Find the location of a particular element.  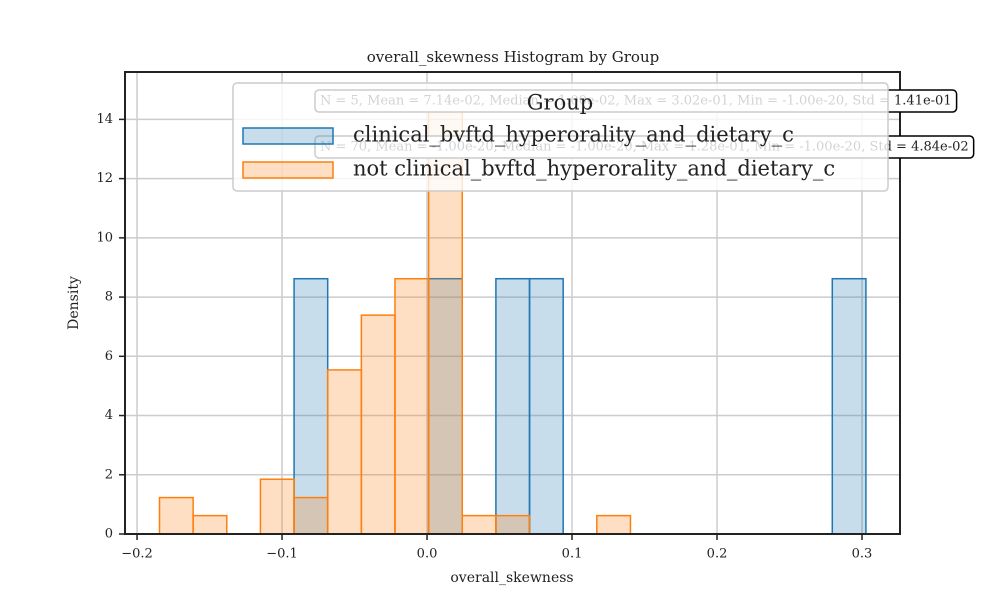

y-tick-label: 0 is located at coordinates (109, 534).